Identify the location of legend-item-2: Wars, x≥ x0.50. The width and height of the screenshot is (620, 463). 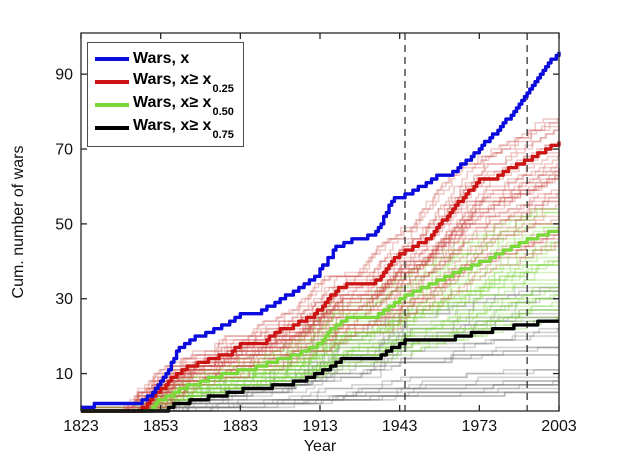
(164, 106).